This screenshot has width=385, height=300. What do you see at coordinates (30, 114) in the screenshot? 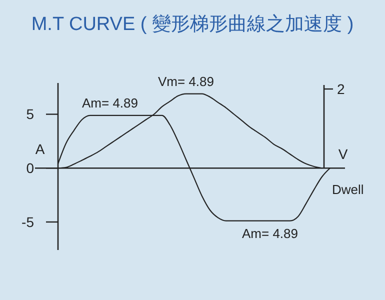
I see `y-tick-label: 5` at bounding box center [30, 114].